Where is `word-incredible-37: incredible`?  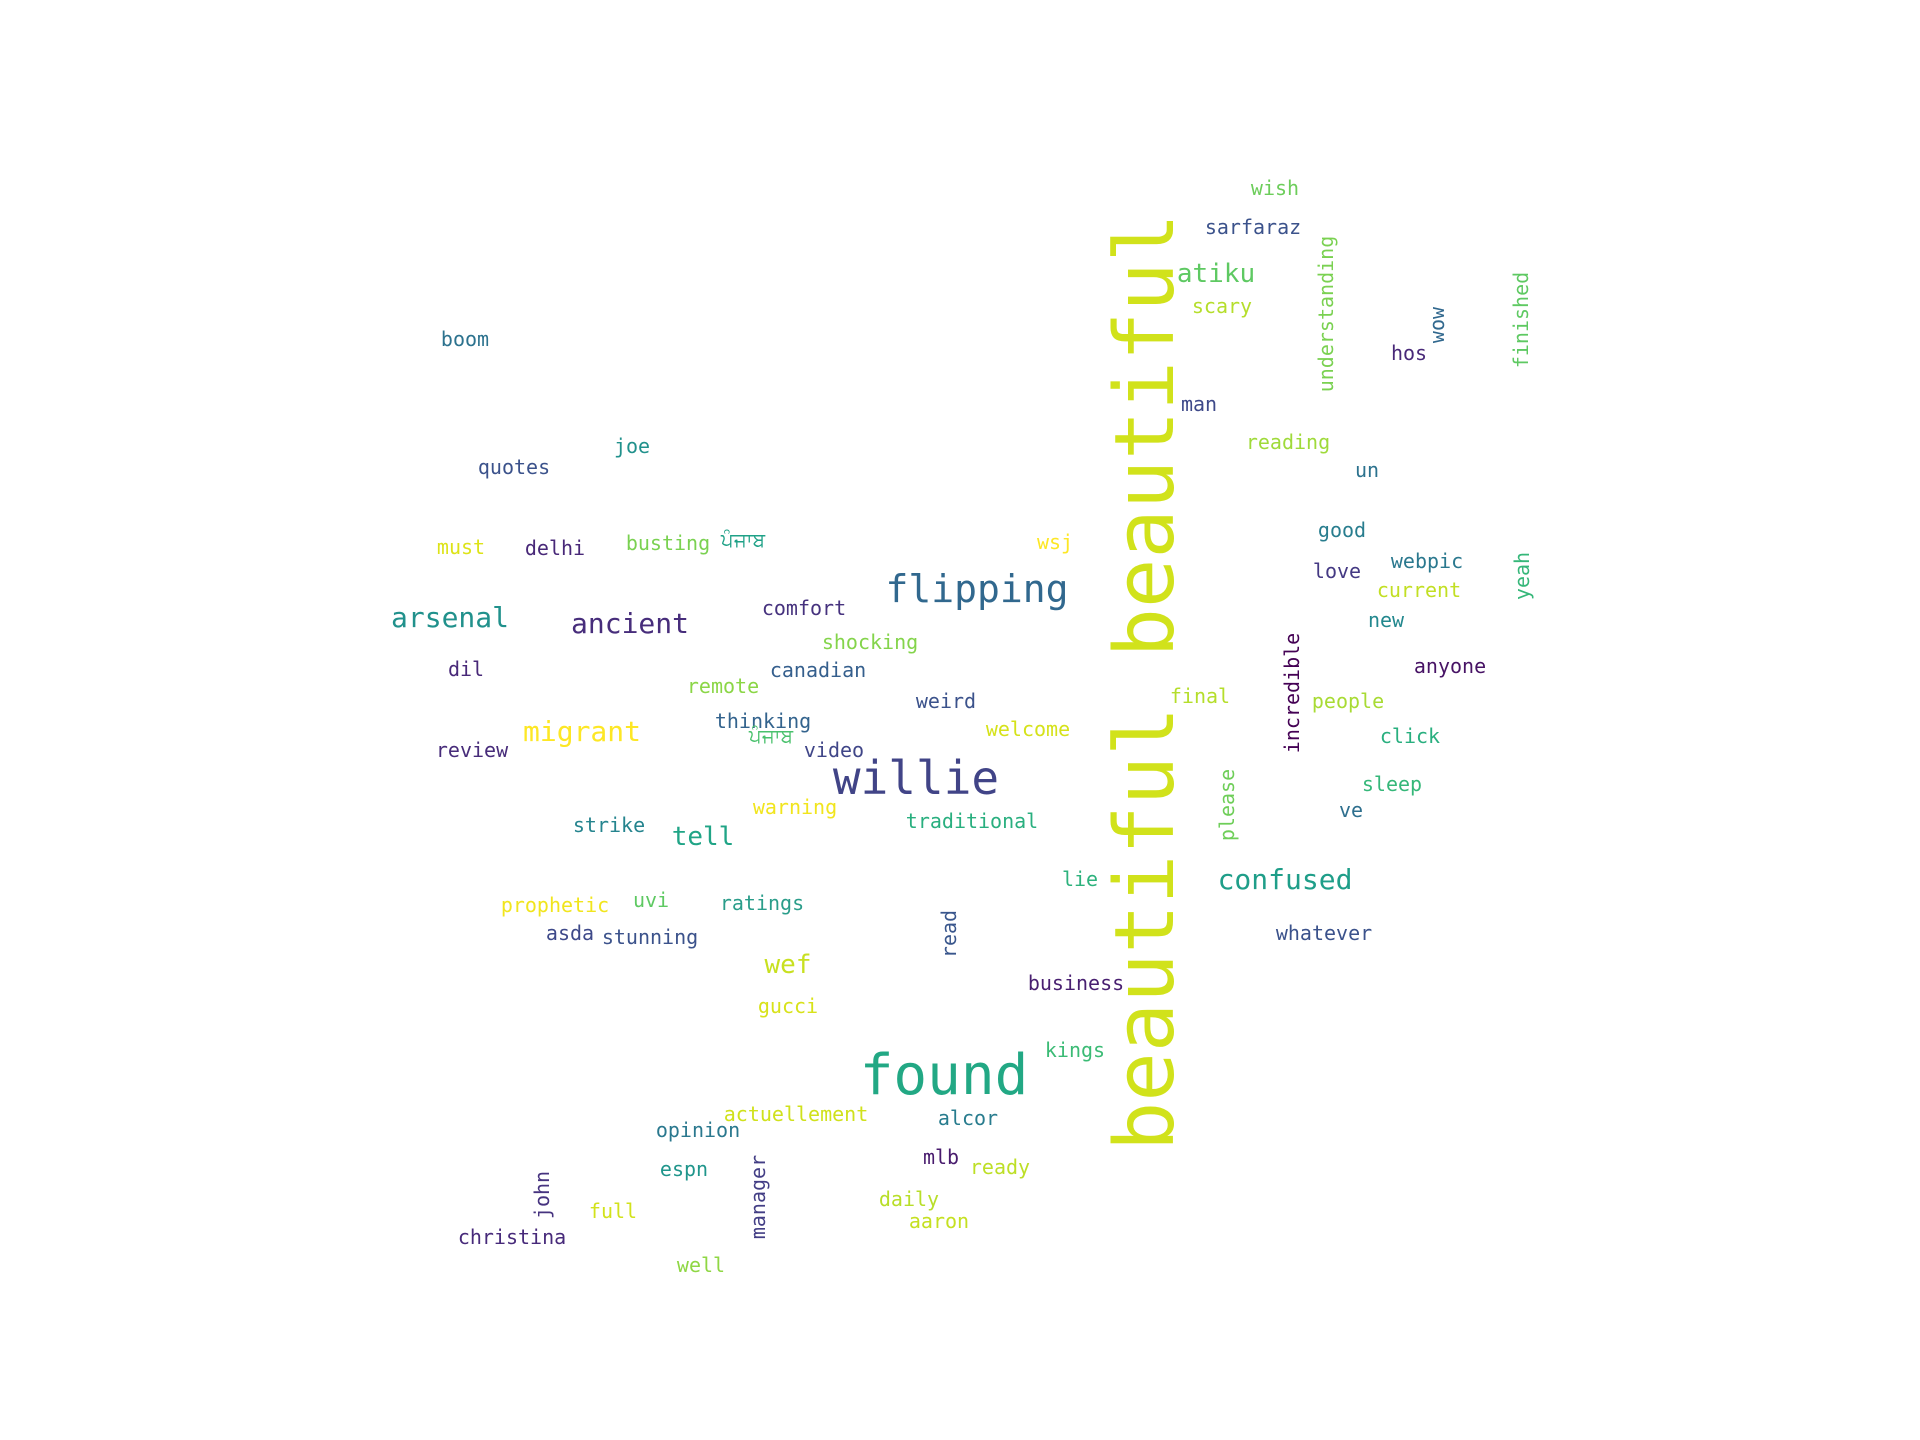 word-incredible-37: incredible is located at coordinates (1292, 693).